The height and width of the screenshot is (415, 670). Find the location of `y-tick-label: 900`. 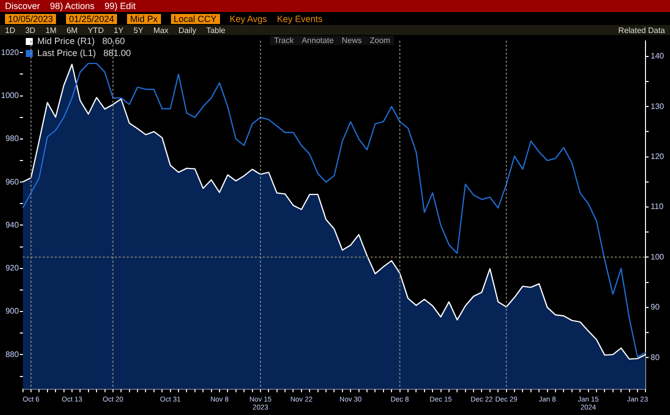

y-tick-label: 900 is located at coordinates (12, 311).